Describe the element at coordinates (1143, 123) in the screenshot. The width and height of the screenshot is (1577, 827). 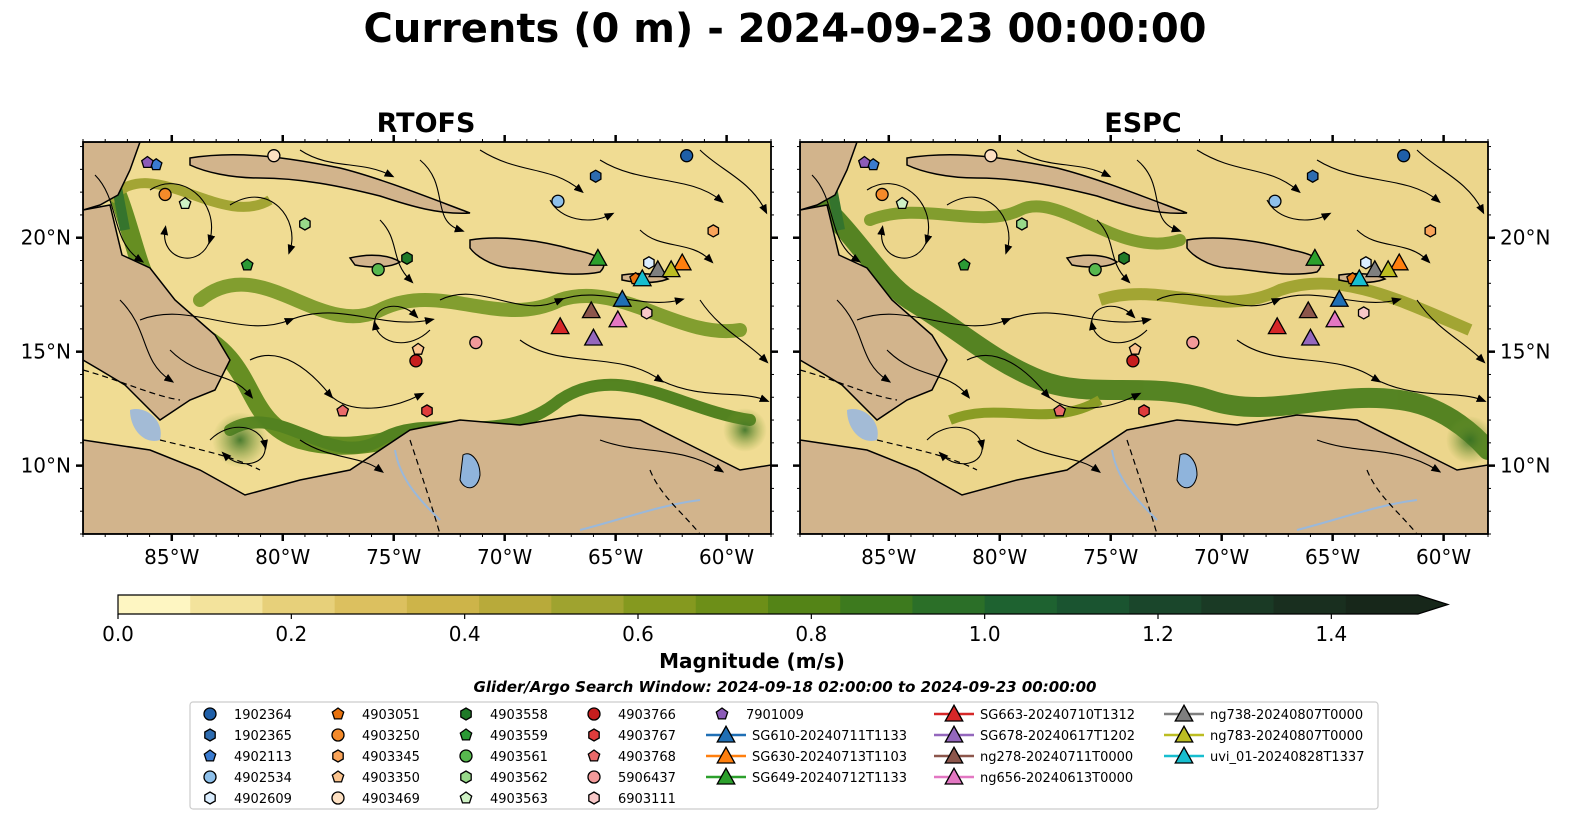
I see `espc-panel-title: ESPC` at that location.